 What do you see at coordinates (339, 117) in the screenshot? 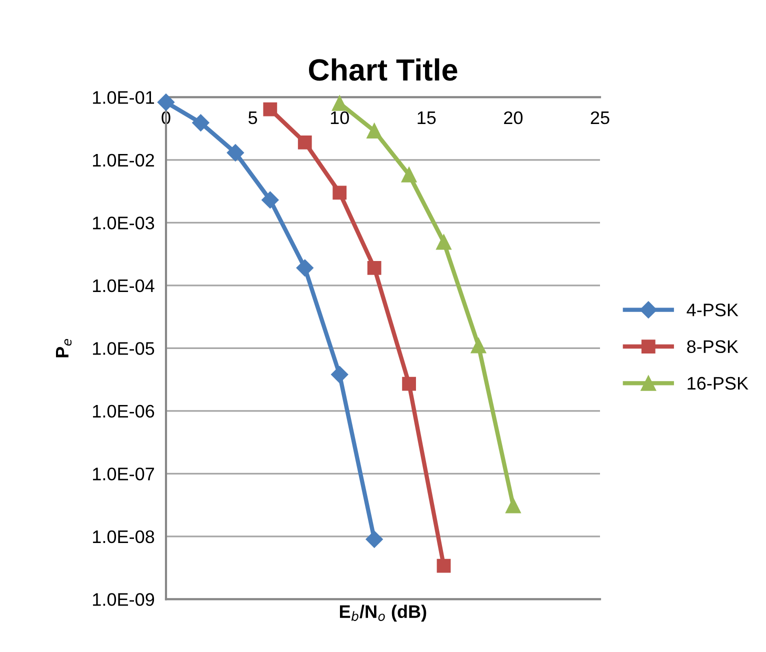
I see `x-tick-label: 10` at bounding box center [339, 117].